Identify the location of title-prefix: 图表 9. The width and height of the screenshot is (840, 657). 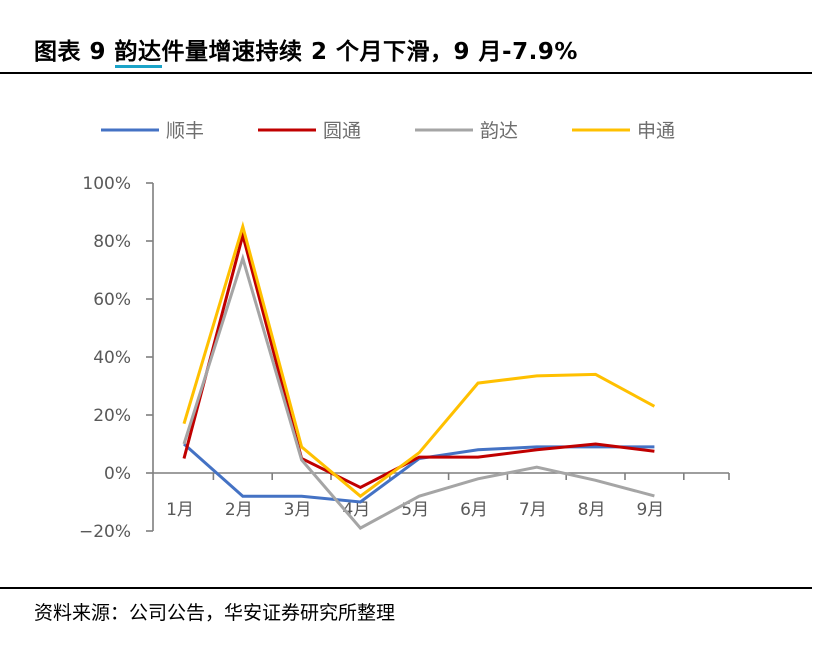
(74, 52).